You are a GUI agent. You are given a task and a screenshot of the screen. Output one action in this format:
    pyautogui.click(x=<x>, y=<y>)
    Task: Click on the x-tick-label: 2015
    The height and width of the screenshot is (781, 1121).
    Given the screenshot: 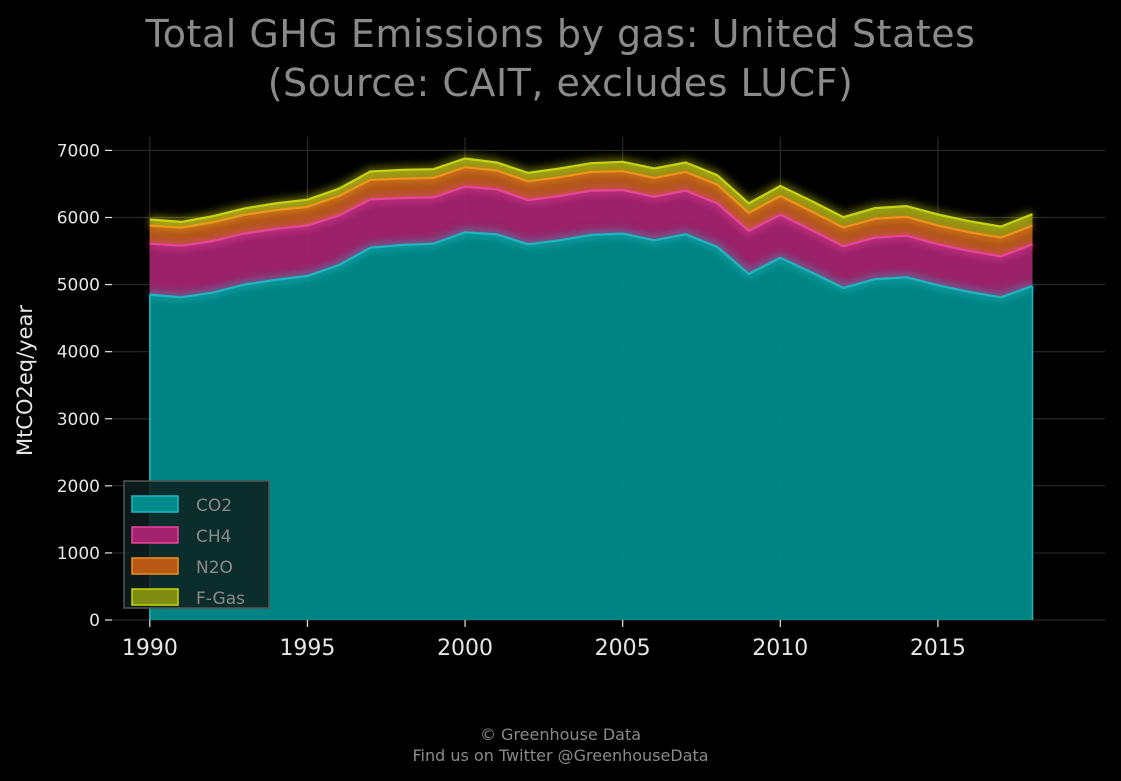 What is the action you would take?
    pyautogui.click(x=938, y=648)
    